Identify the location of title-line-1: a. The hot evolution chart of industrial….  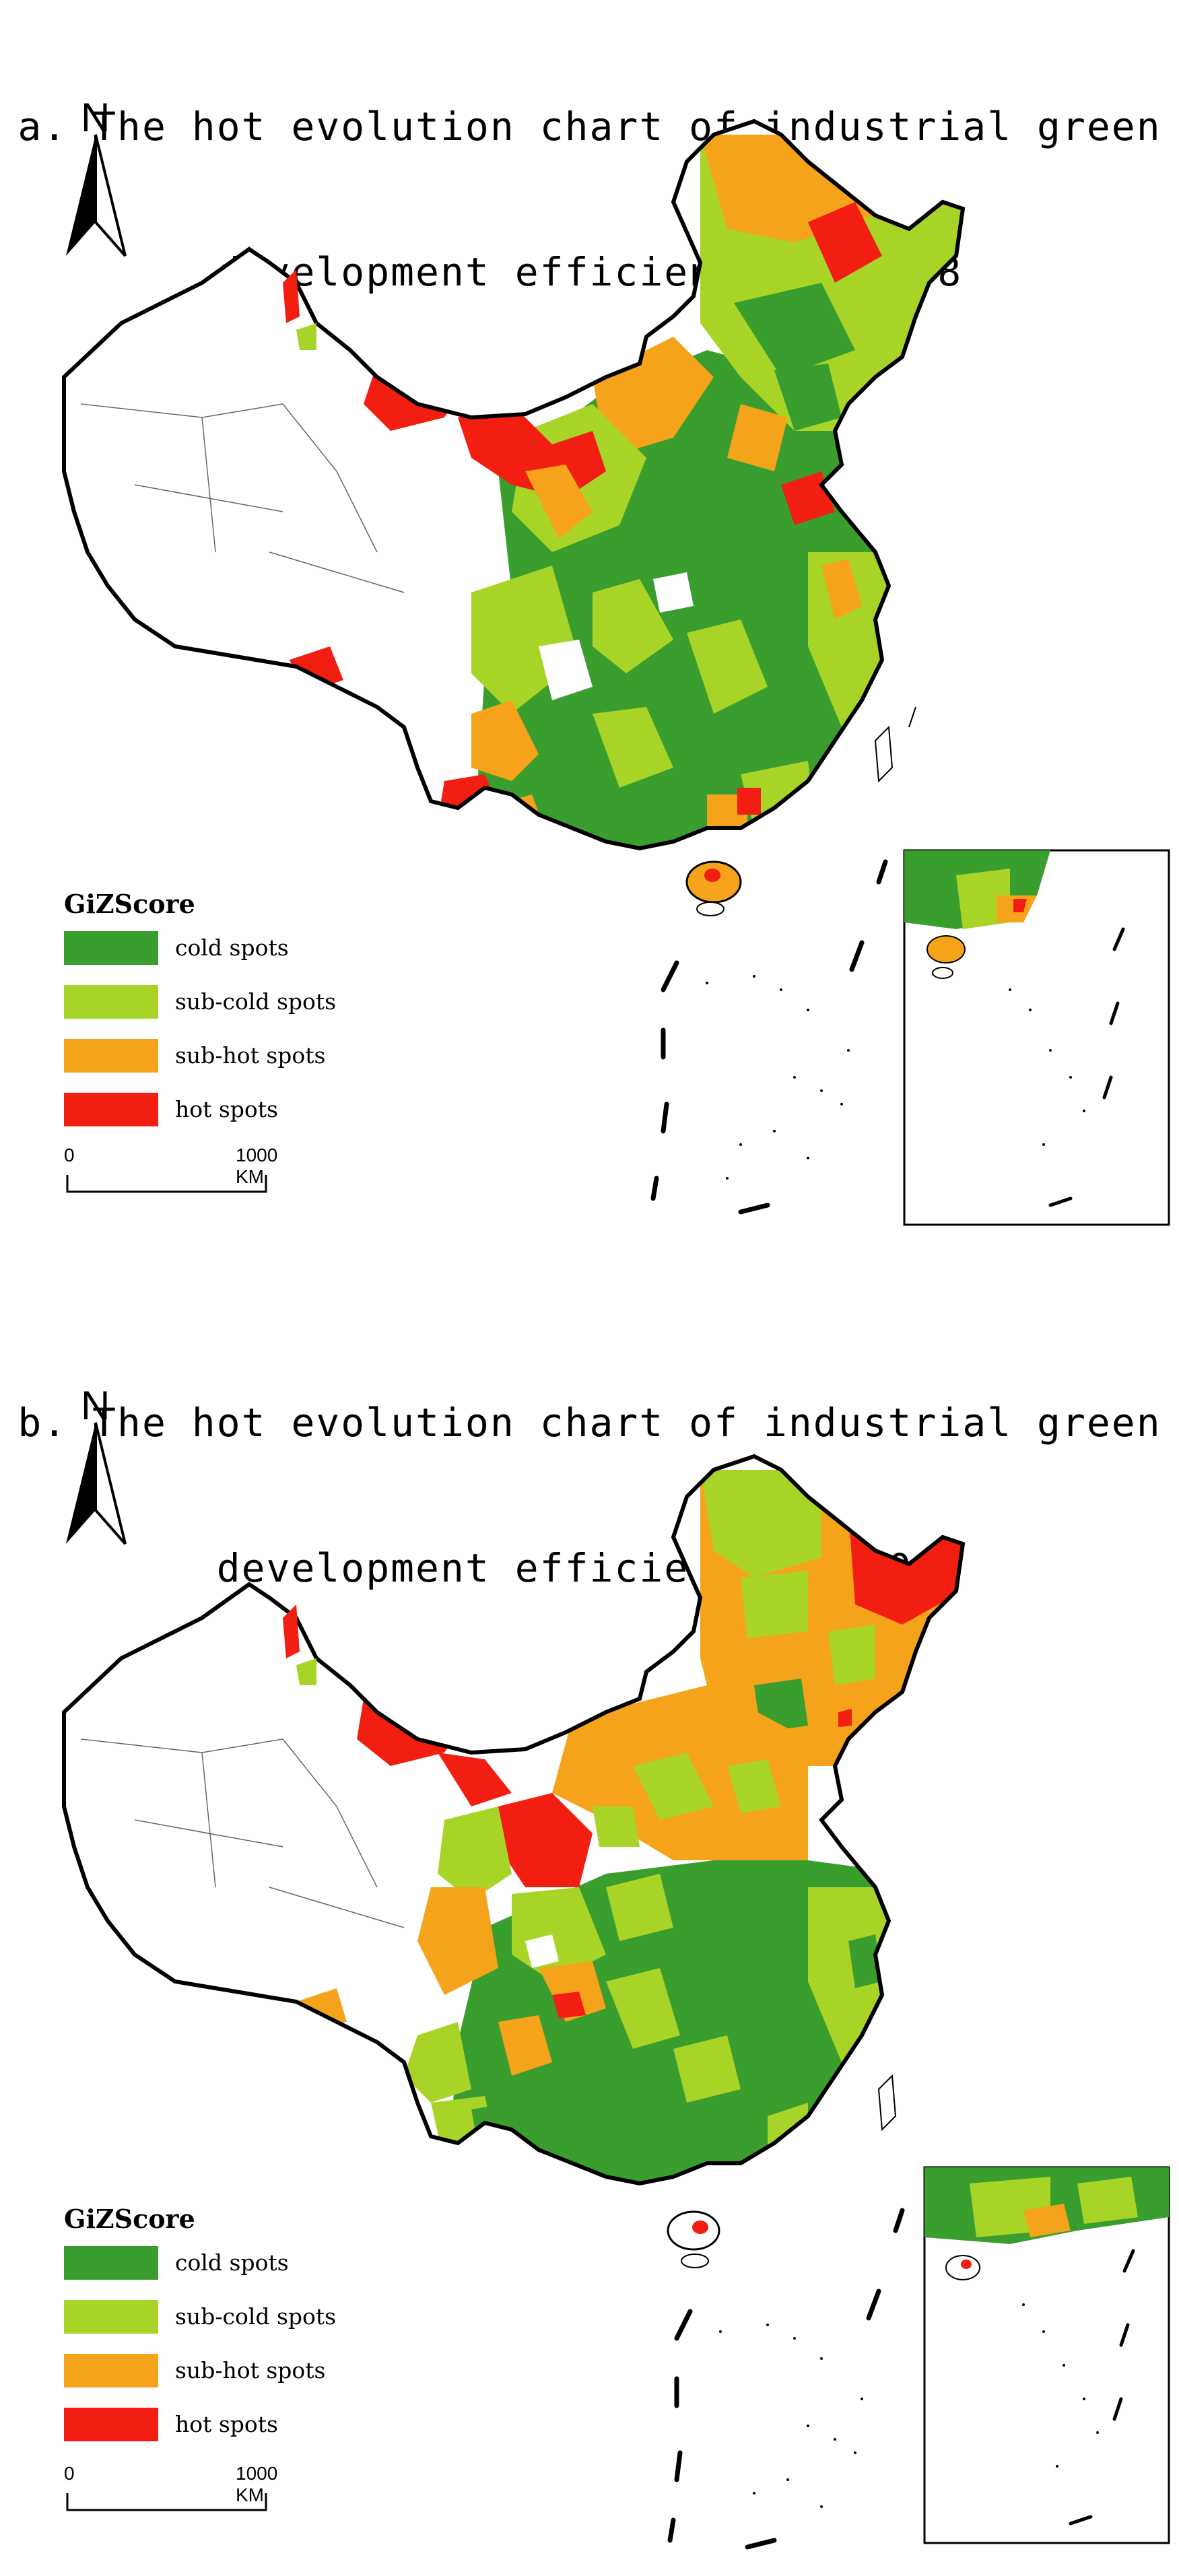
(589, 127).